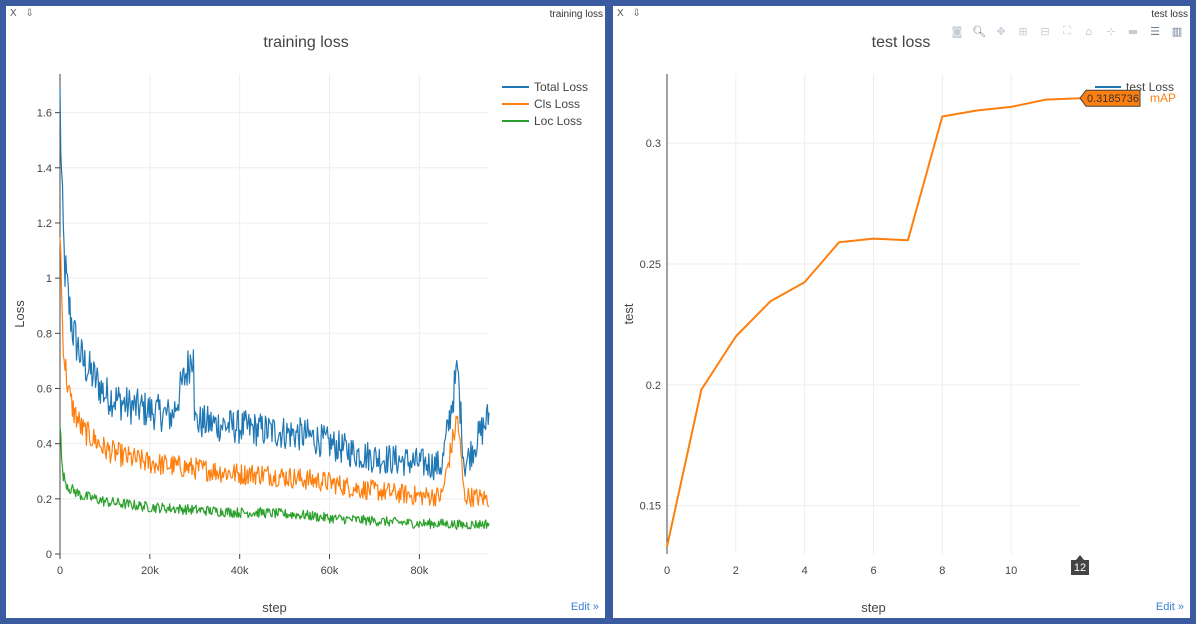 This screenshot has height=624, width=1196. What do you see at coordinates (305, 42) in the screenshot?
I see `chart-title: training loss` at bounding box center [305, 42].